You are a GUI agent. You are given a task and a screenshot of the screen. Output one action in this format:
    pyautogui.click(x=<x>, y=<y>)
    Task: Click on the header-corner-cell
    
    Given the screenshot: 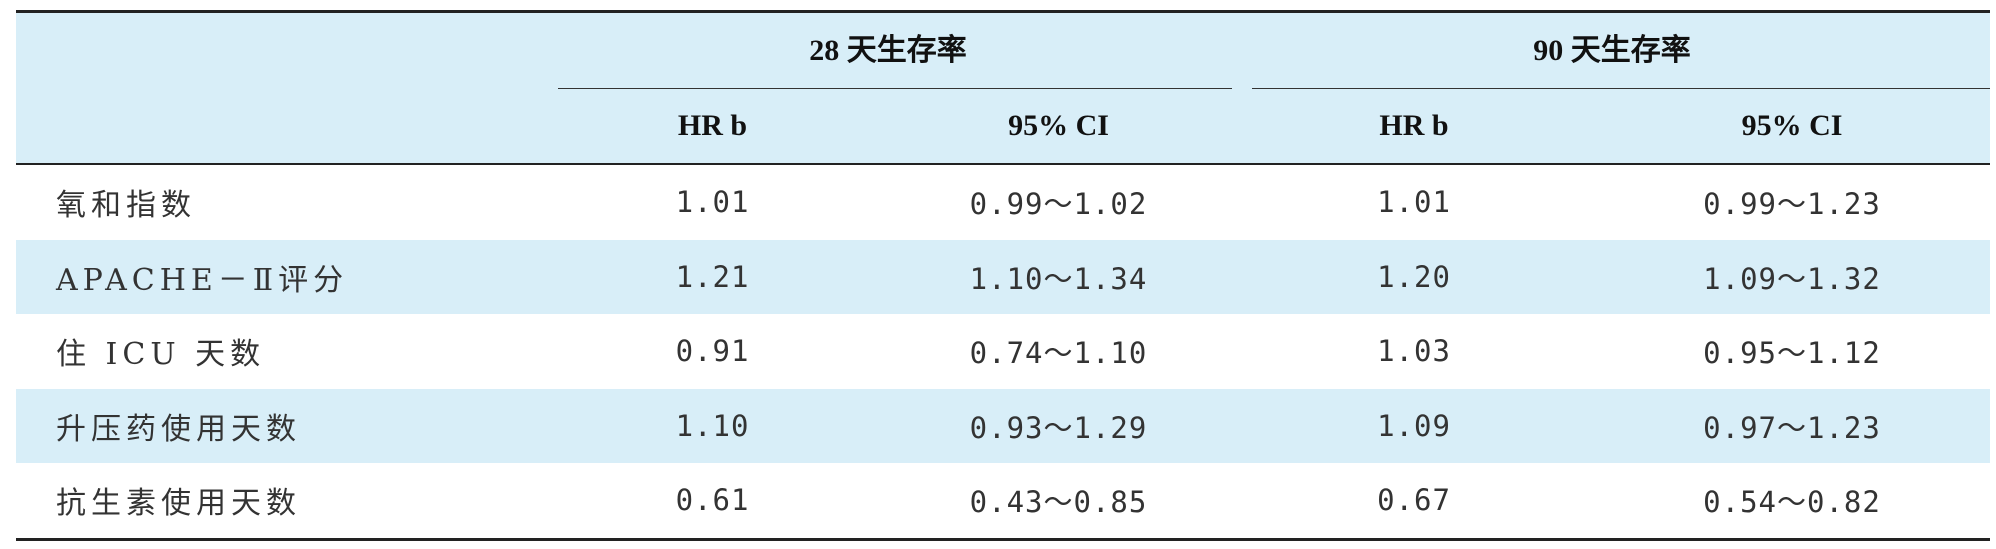 What is the action you would take?
    pyautogui.click(x=279, y=49)
    